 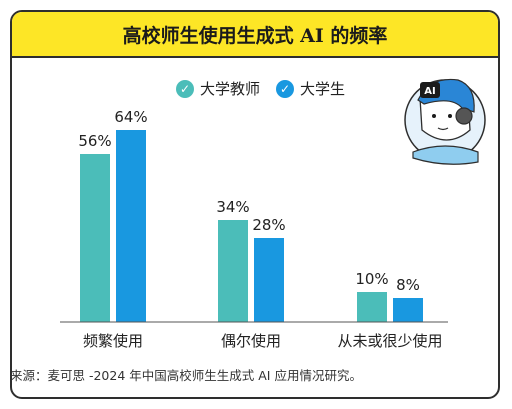 What do you see at coordinates (445, 155) in the screenshot?
I see `robot-shirt` at bounding box center [445, 155].